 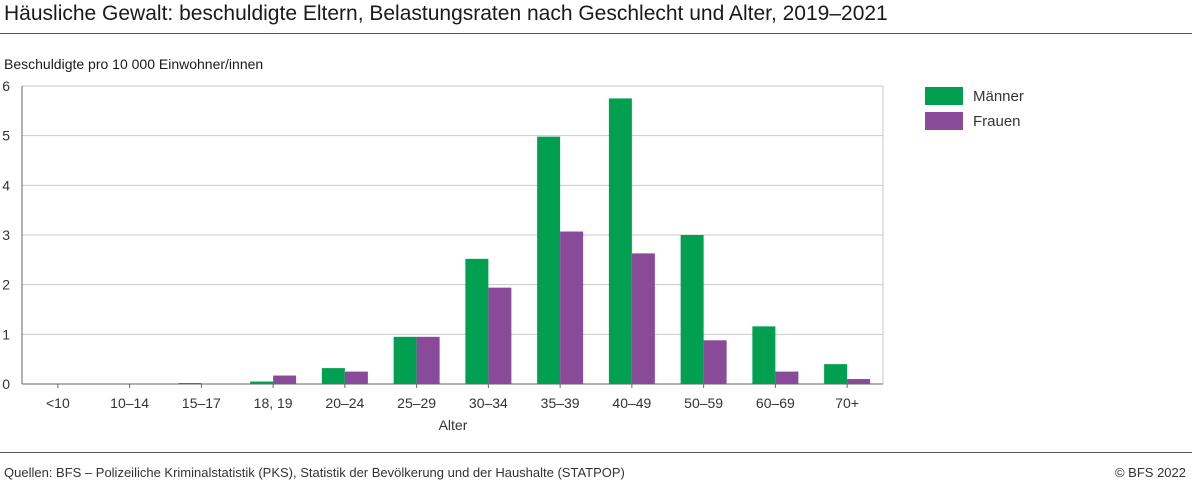 I want to click on copyright: © BFS 2022, so click(x=1150, y=472).